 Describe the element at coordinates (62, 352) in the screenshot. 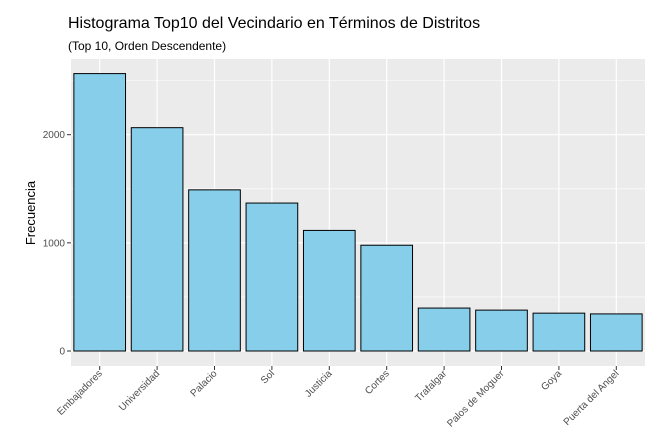

I see `y-tick-label: 0` at that location.